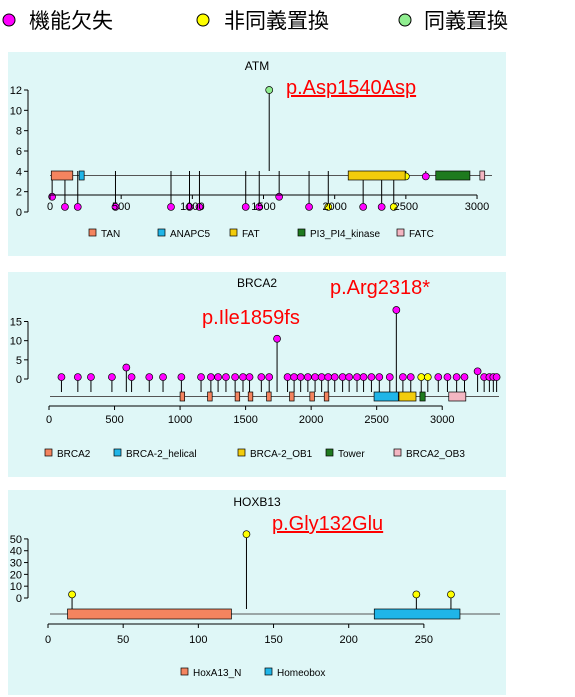 The height and width of the screenshot is (697, 575). I want to click on brca2-legend-swatch-brca-2_helical, so click(117, 452).